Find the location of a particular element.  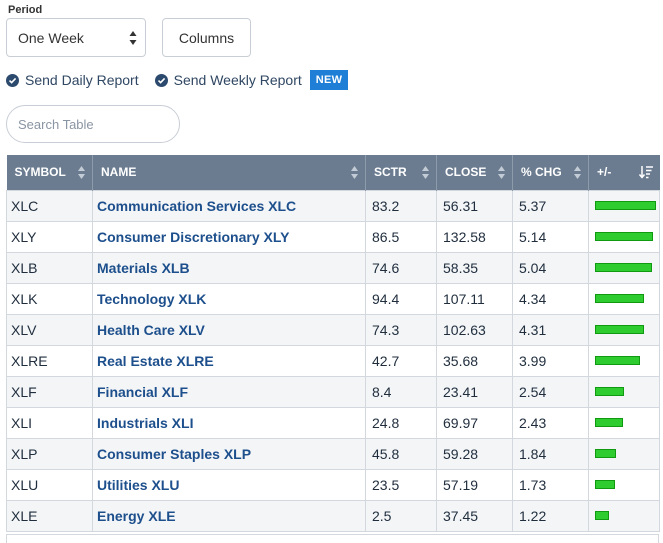

name-link: Financial XLF is located at coordinates (229, 391).